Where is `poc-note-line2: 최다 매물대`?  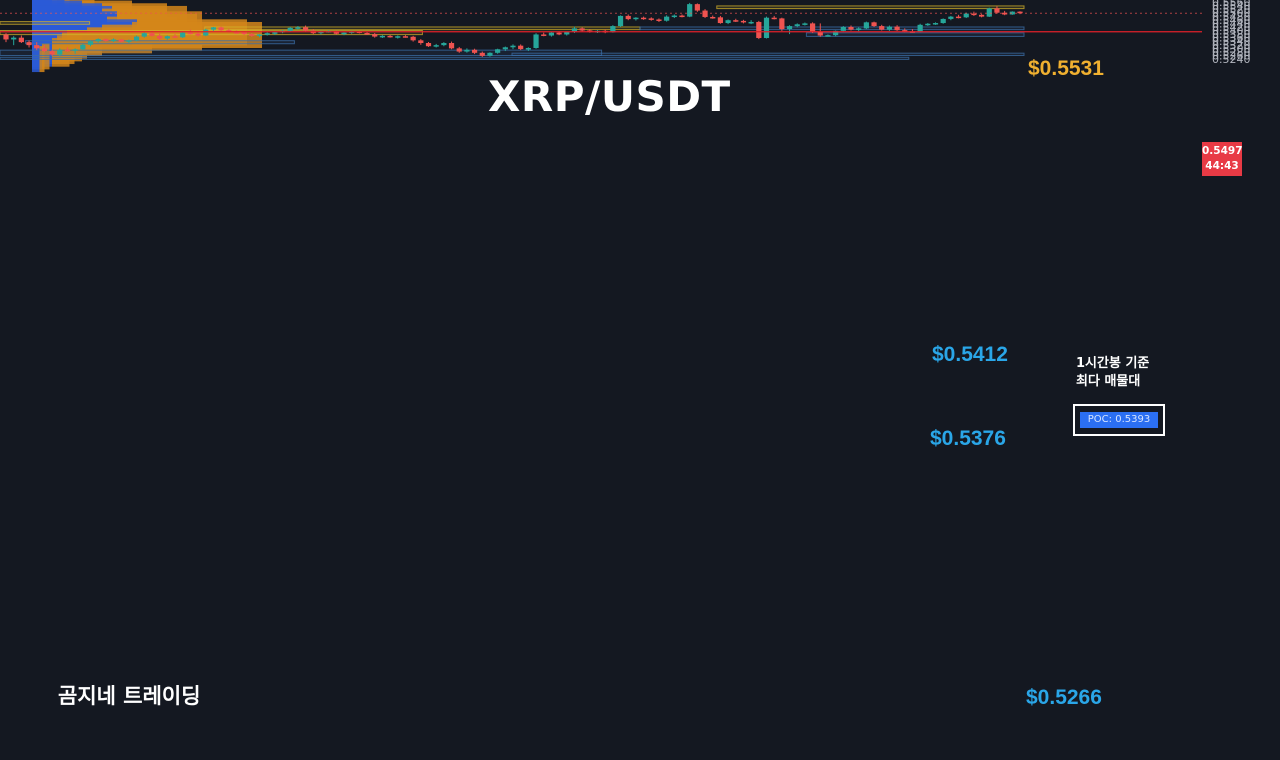 poc-note-line2: 최다 매물대 is located at coordinates (1108, 381).